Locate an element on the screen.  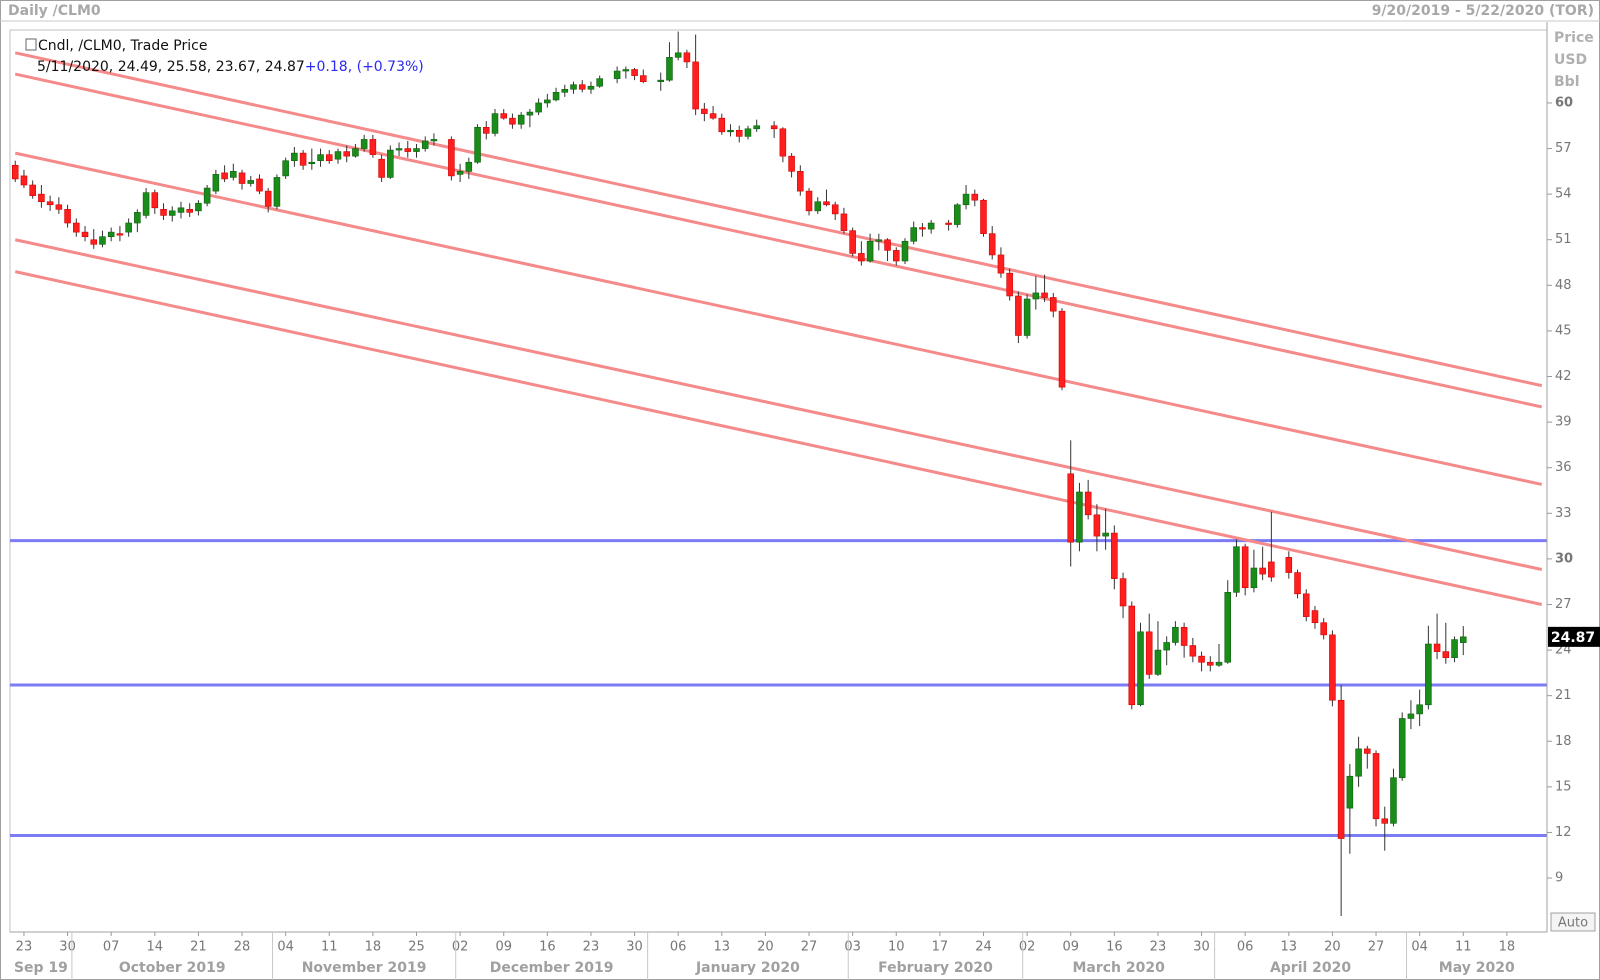
x-tick-label: 23 is located at coordinates (591, 947).